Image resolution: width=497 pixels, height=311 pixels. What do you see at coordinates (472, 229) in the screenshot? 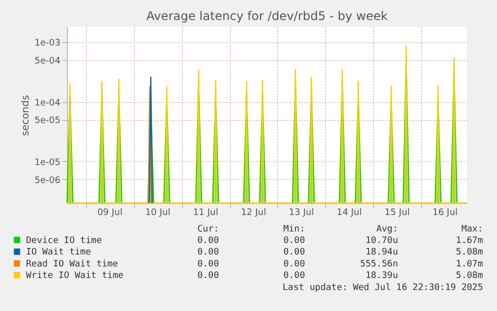
I see `text: Max:` at bounding box center [472, 229].